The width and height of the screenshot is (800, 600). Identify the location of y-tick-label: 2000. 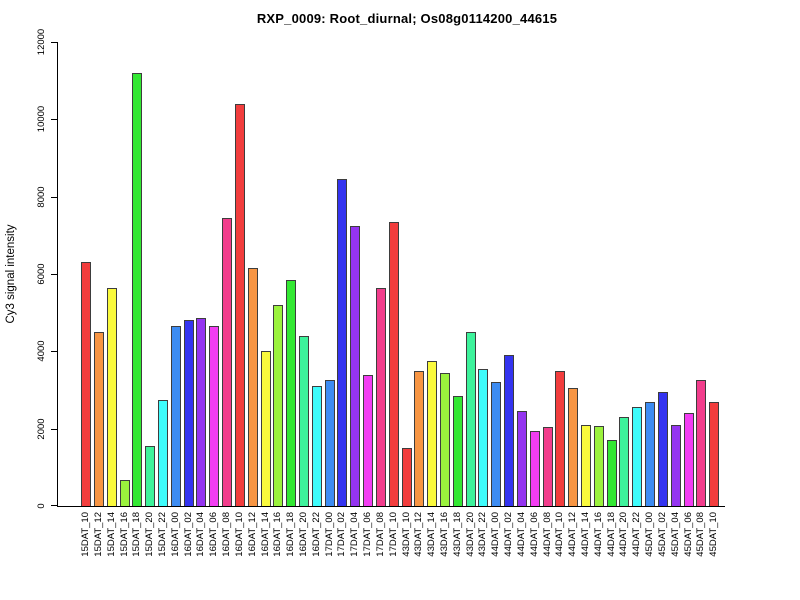
(41, 429).